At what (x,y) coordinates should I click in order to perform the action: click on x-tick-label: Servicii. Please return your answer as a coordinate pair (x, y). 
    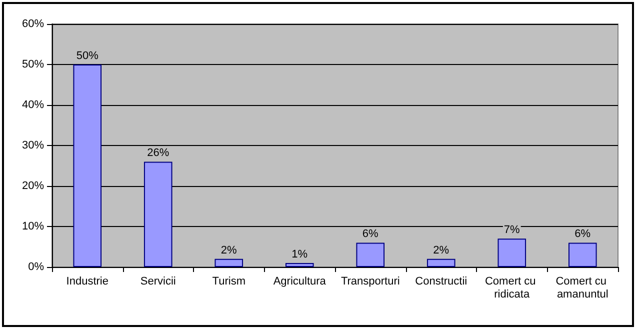
    Looking at the image, I should click on (158, 282).